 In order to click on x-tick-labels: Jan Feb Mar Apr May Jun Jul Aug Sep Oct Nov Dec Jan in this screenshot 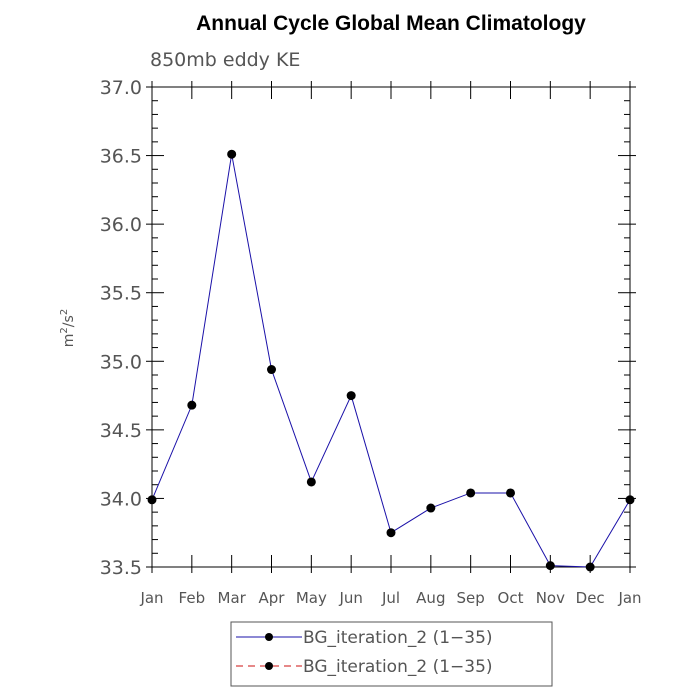, I will do `click(390, 598)`.